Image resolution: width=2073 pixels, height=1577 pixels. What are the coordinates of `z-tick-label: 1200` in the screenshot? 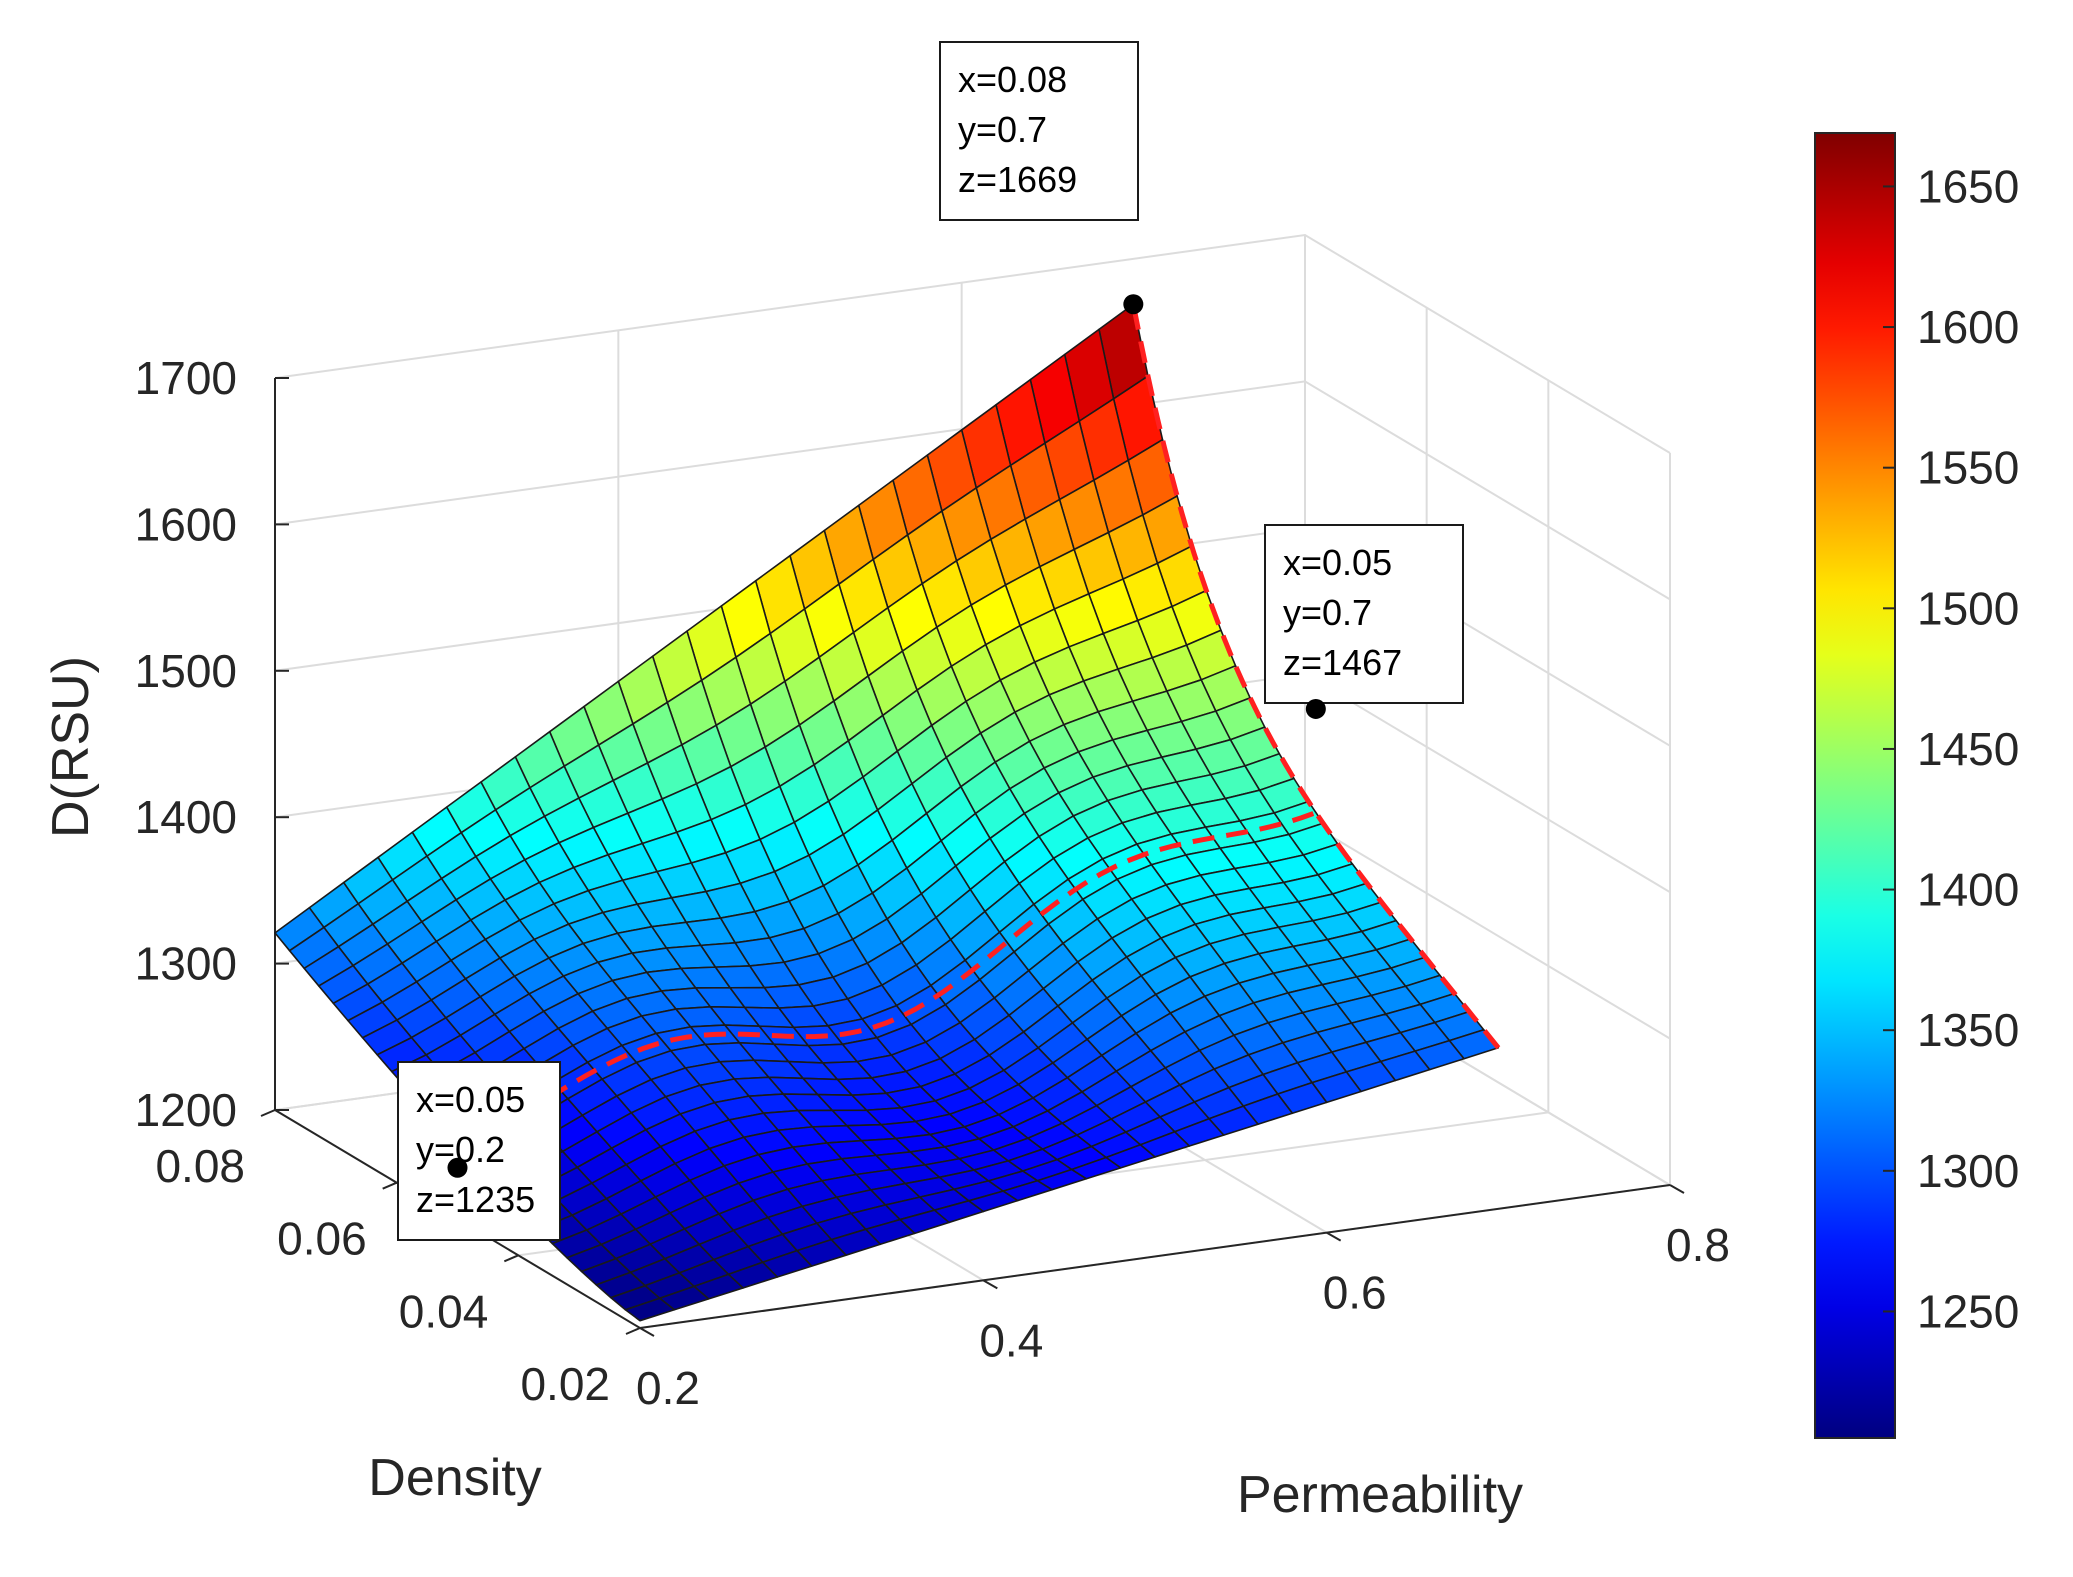 It's located at (186, 1110).